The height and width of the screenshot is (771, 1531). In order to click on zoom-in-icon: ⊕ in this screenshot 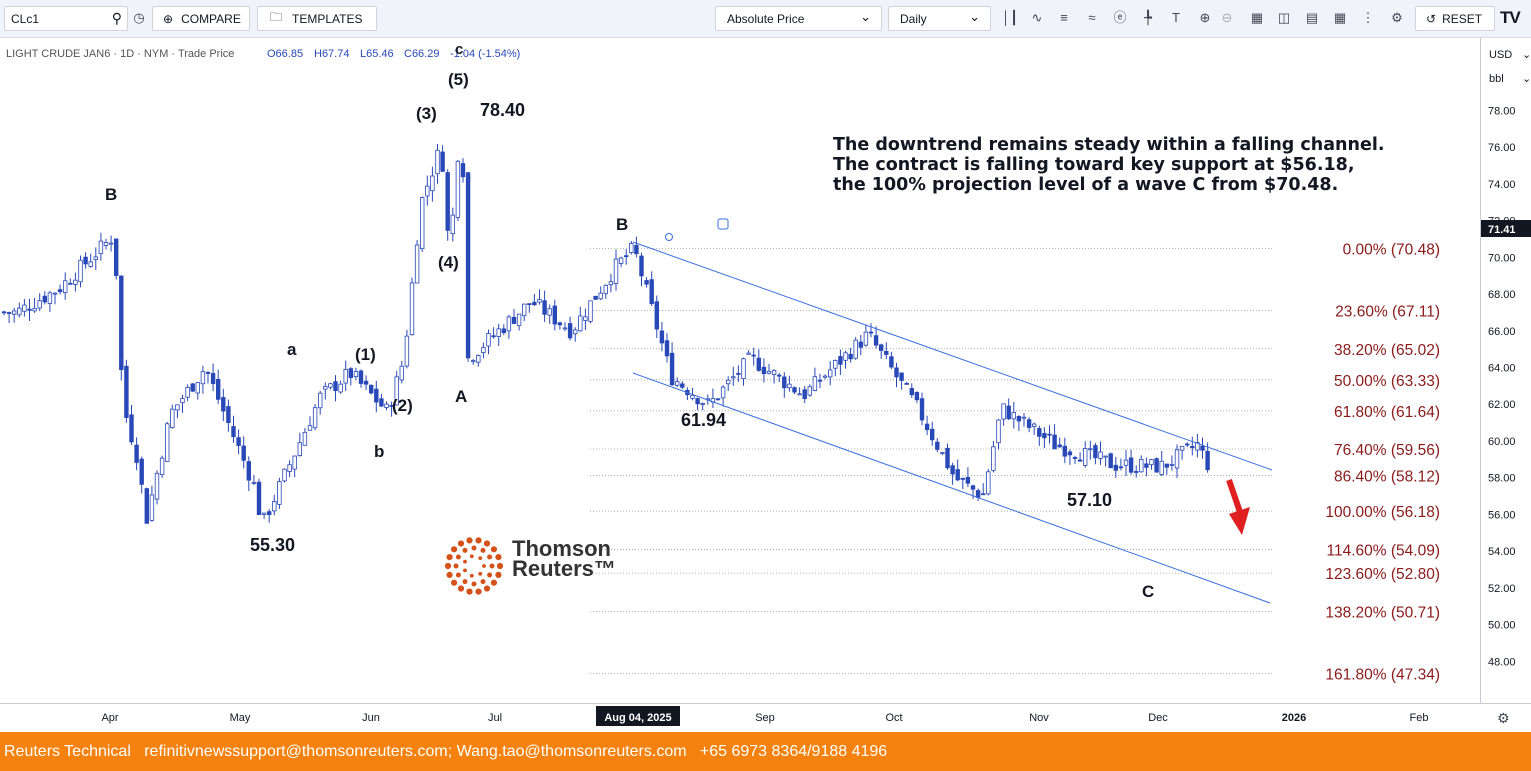, I will do `click(1205, 17)`.